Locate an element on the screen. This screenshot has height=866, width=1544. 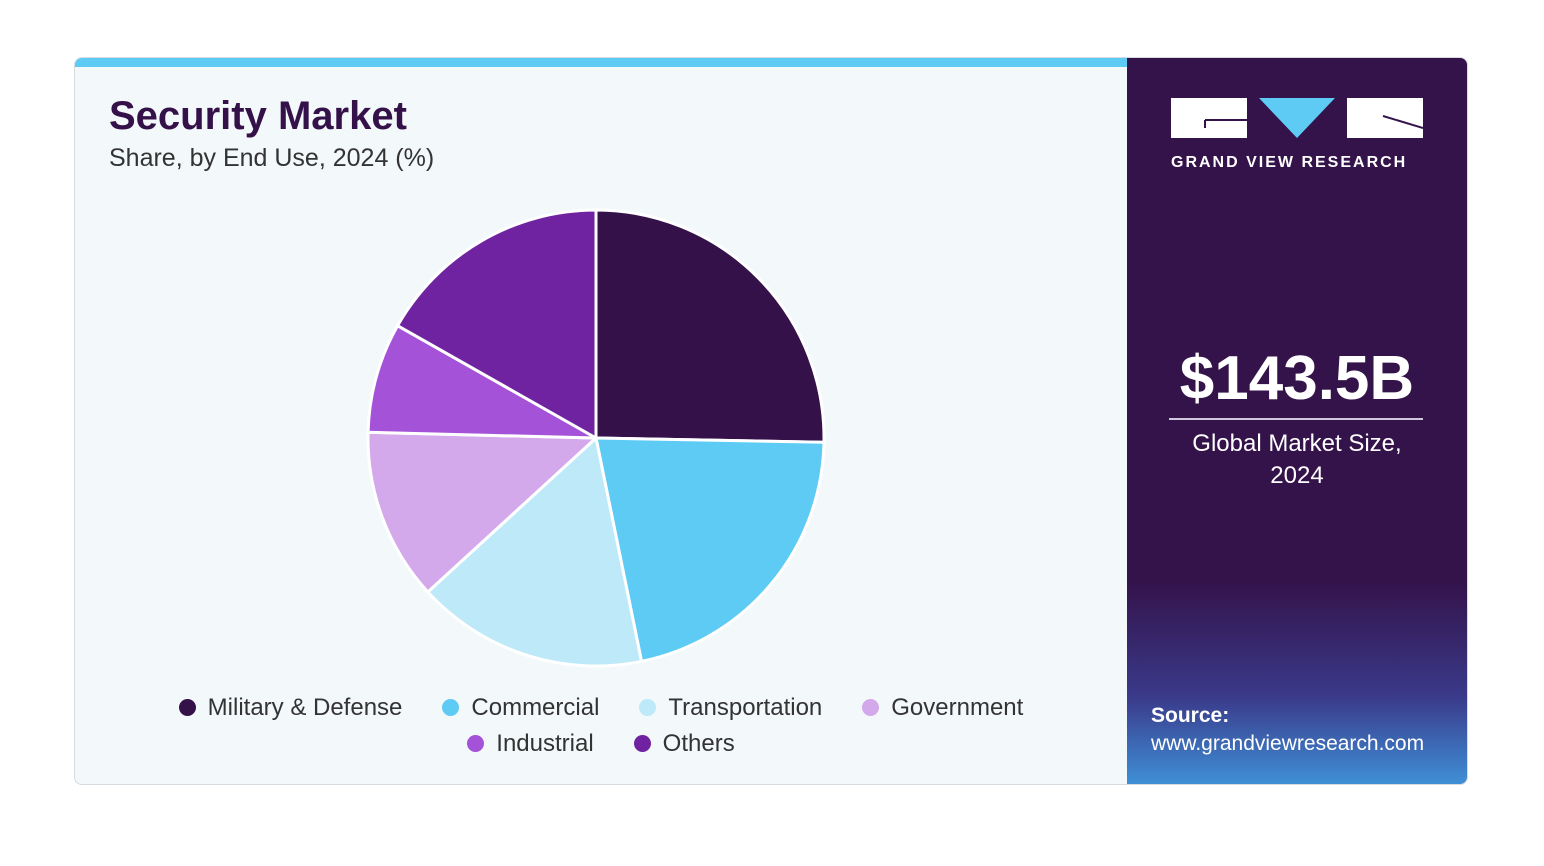
legend-item: Industrial is located at coordinates (530, 744).